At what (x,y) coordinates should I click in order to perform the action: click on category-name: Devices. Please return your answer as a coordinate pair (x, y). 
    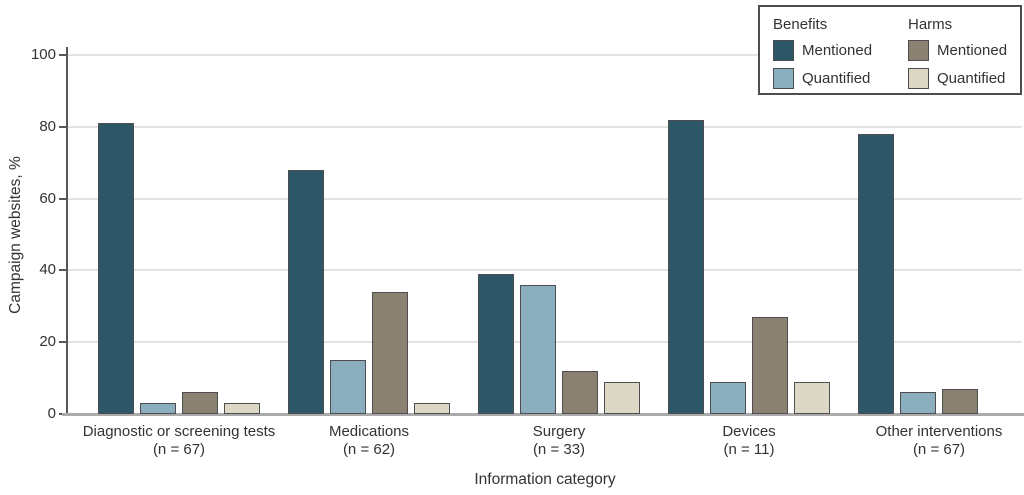
    Looking at the image, I should click on (749, 431).